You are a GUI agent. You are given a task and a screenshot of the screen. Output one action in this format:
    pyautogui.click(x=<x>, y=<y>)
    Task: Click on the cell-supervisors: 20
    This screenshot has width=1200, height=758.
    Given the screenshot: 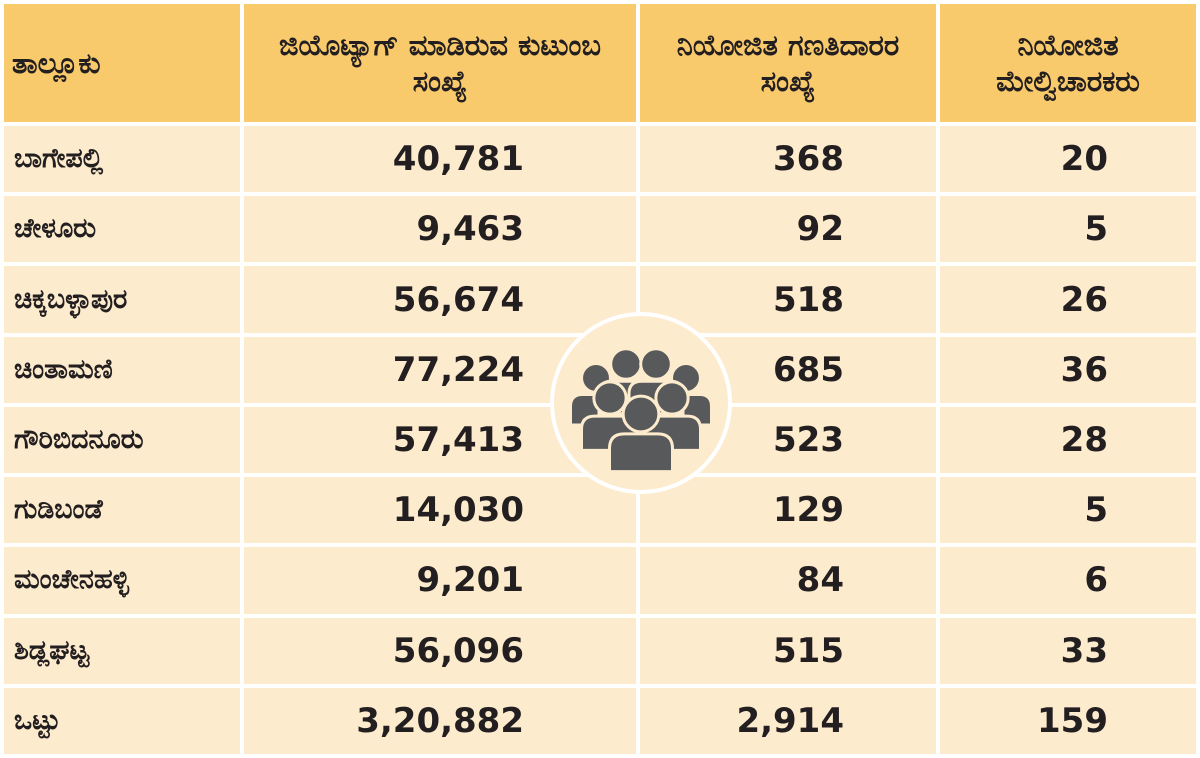 What is the action you would take?
    pyautogui.click(x=1068, y=159)
    